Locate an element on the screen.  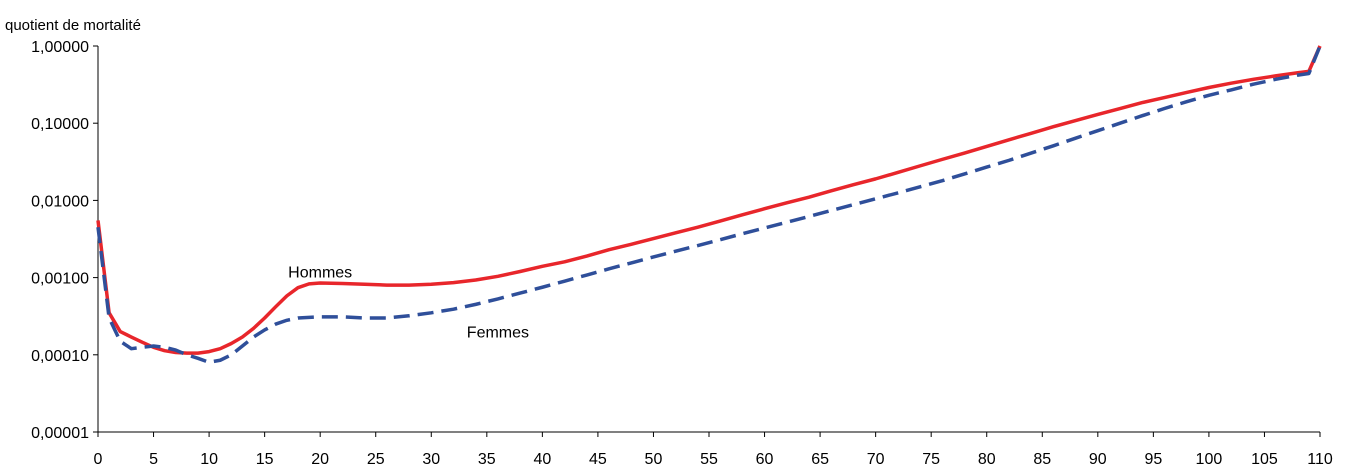
x-tick-label: 85 is located at coordinates (1042, 459).